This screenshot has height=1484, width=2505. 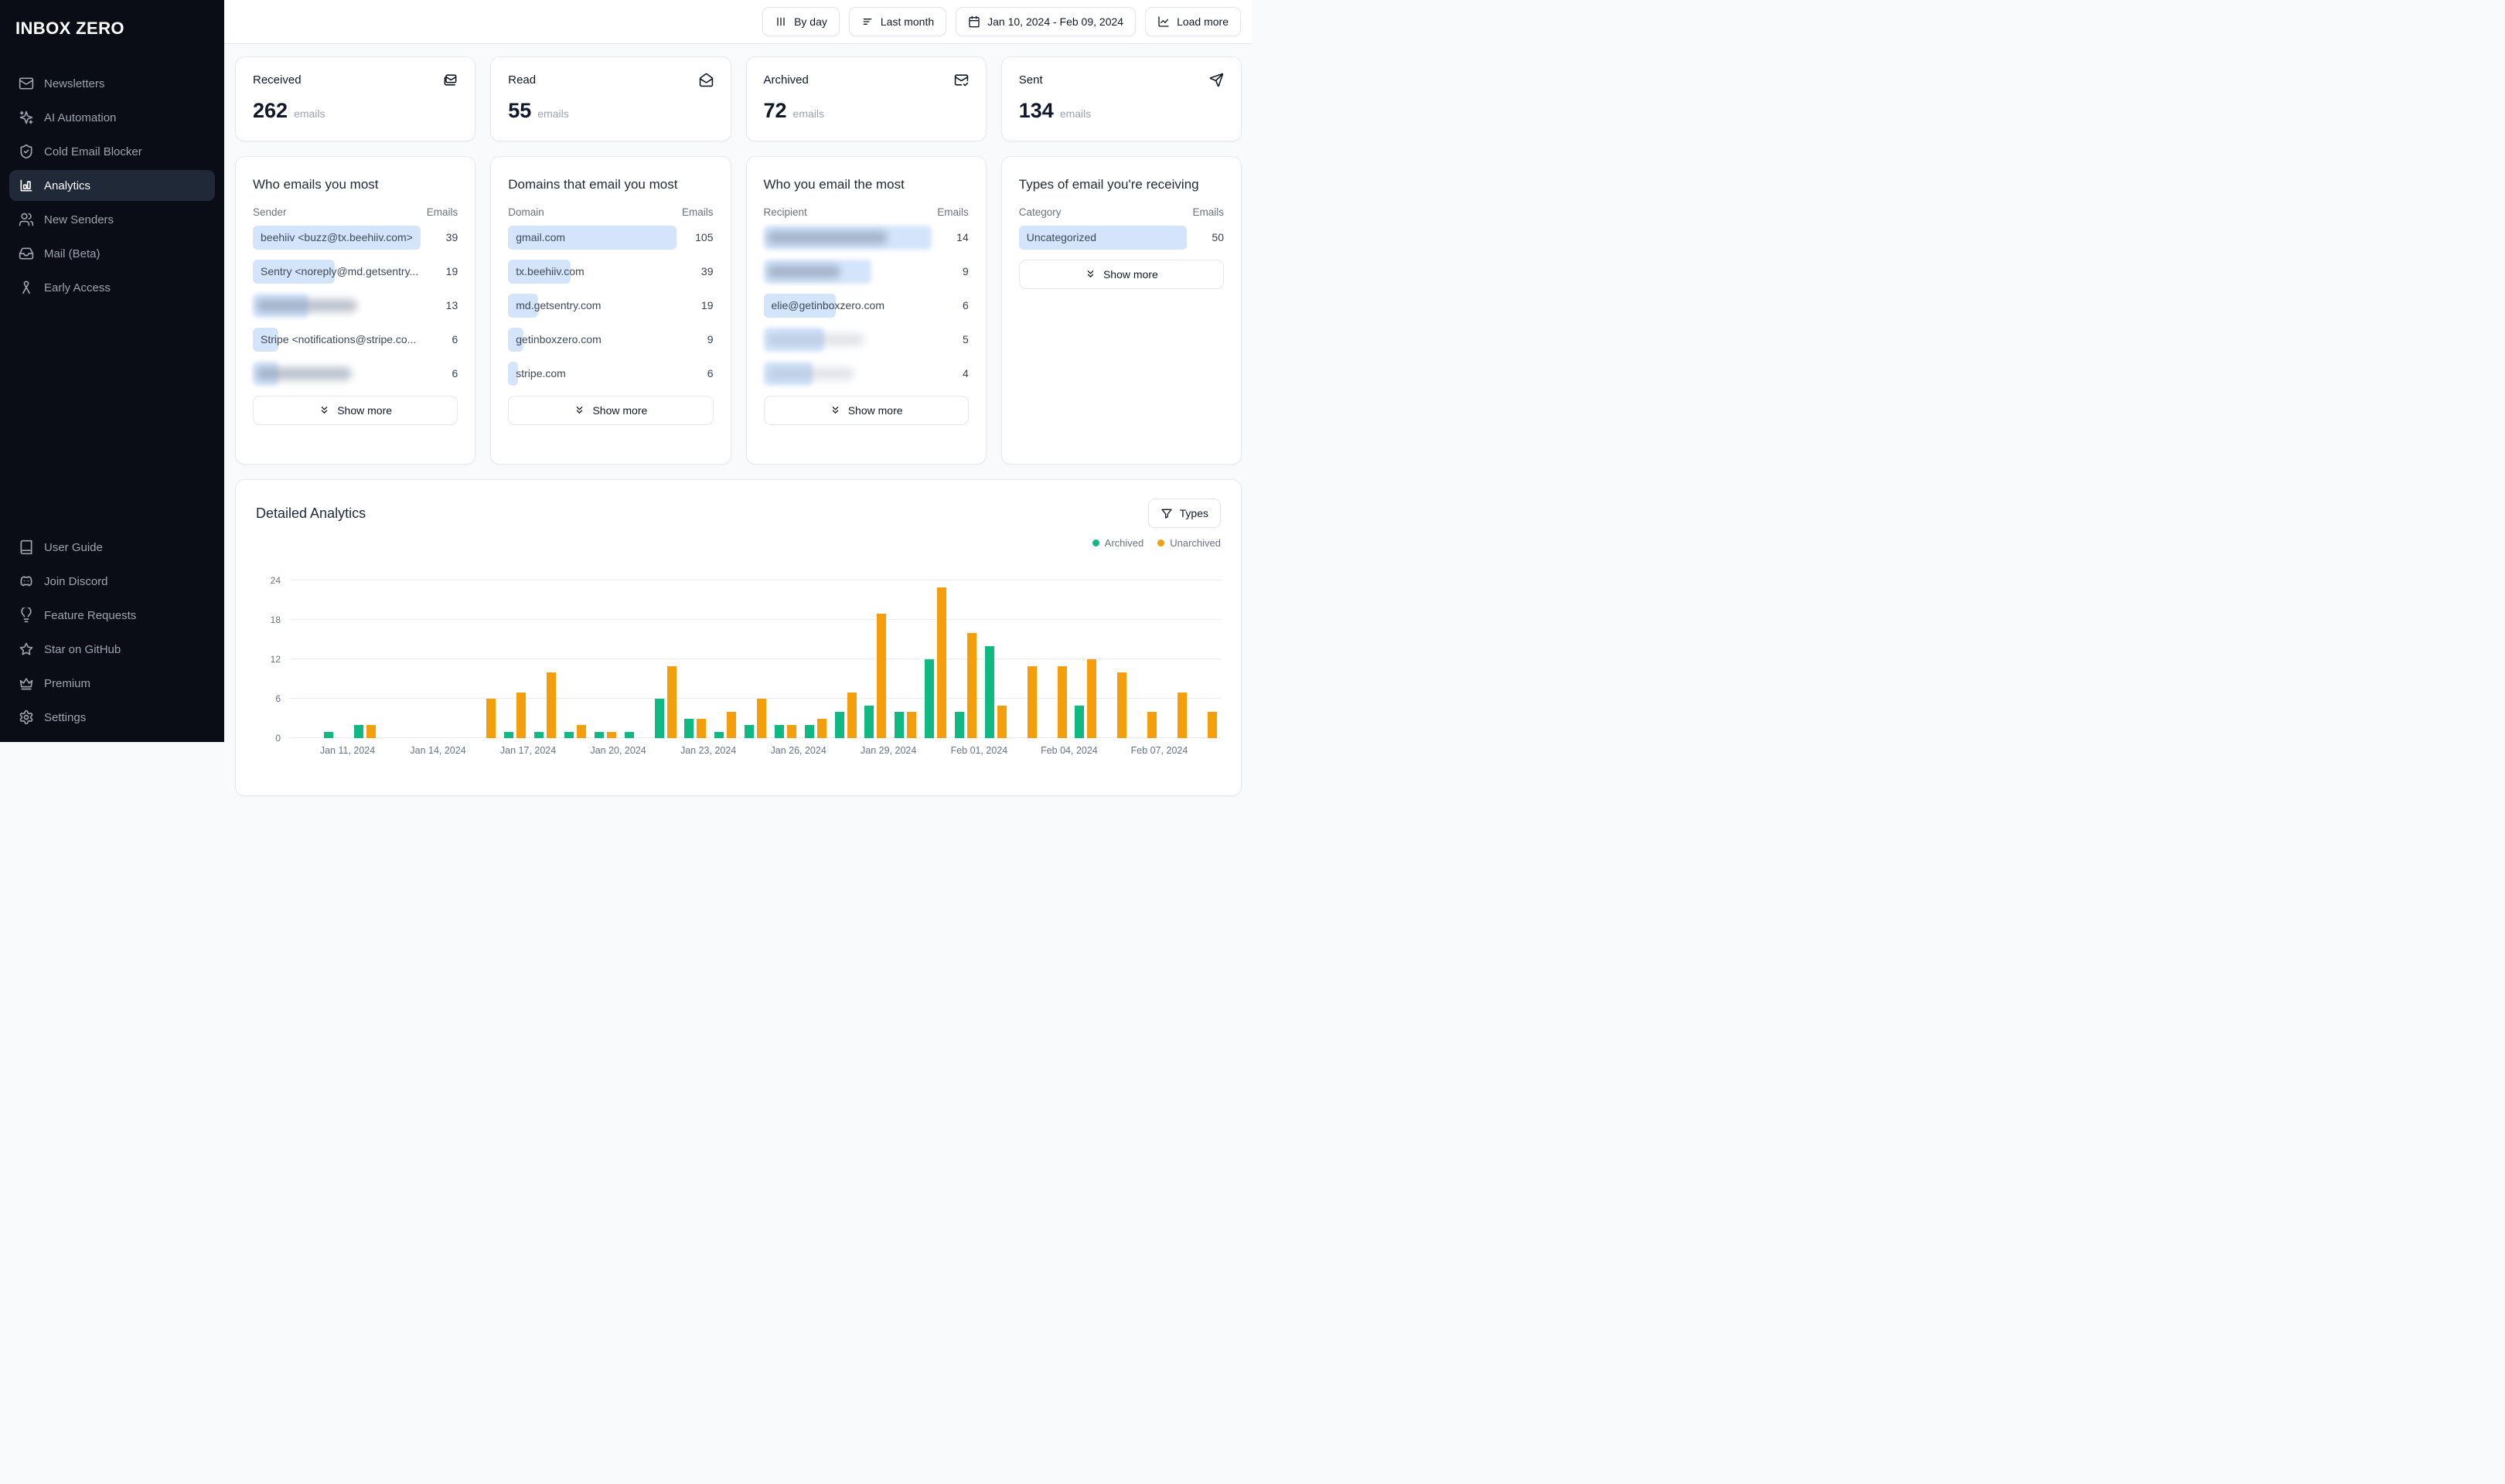 I want to click on sidebar-item-label: Early Access, so click(x=77, y=287).